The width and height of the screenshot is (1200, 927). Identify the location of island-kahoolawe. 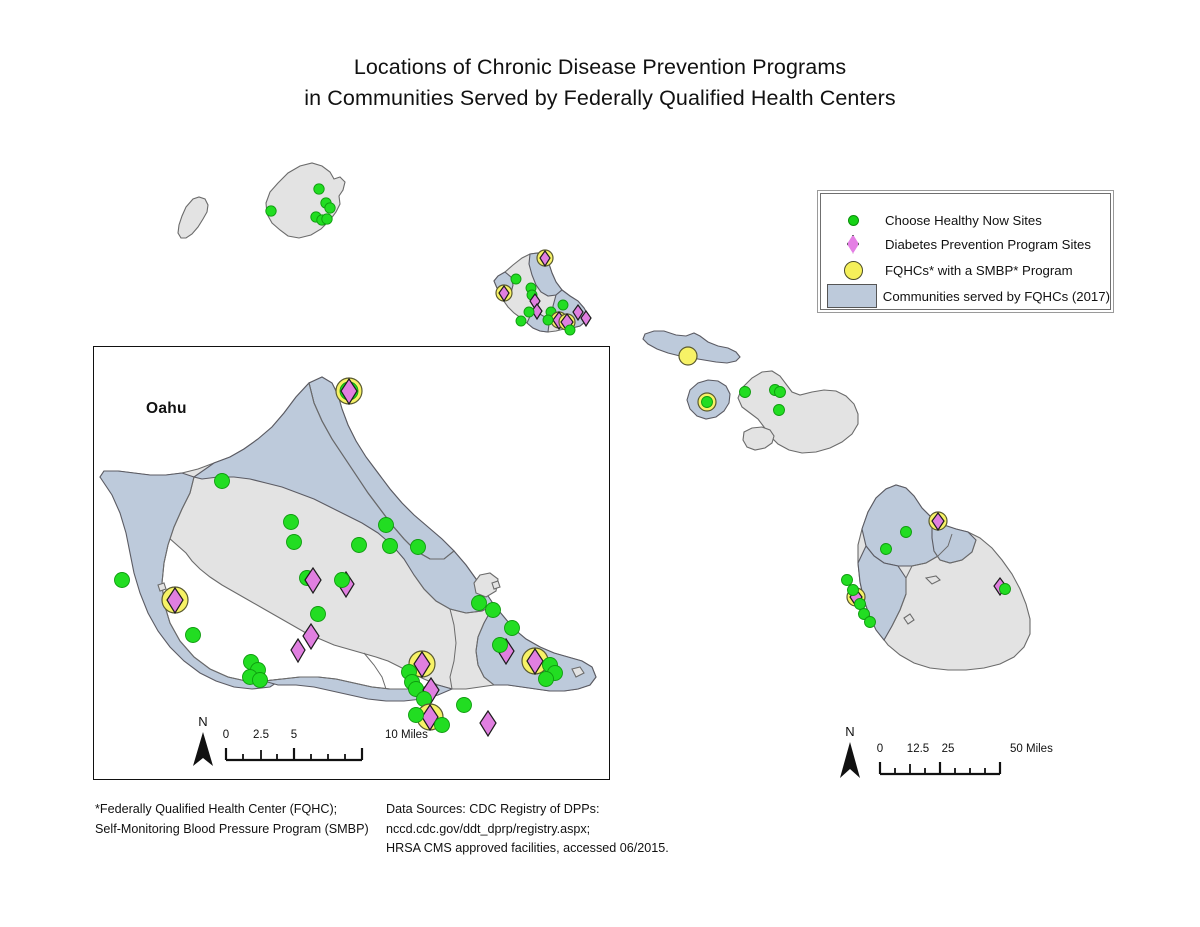
(758, 438).